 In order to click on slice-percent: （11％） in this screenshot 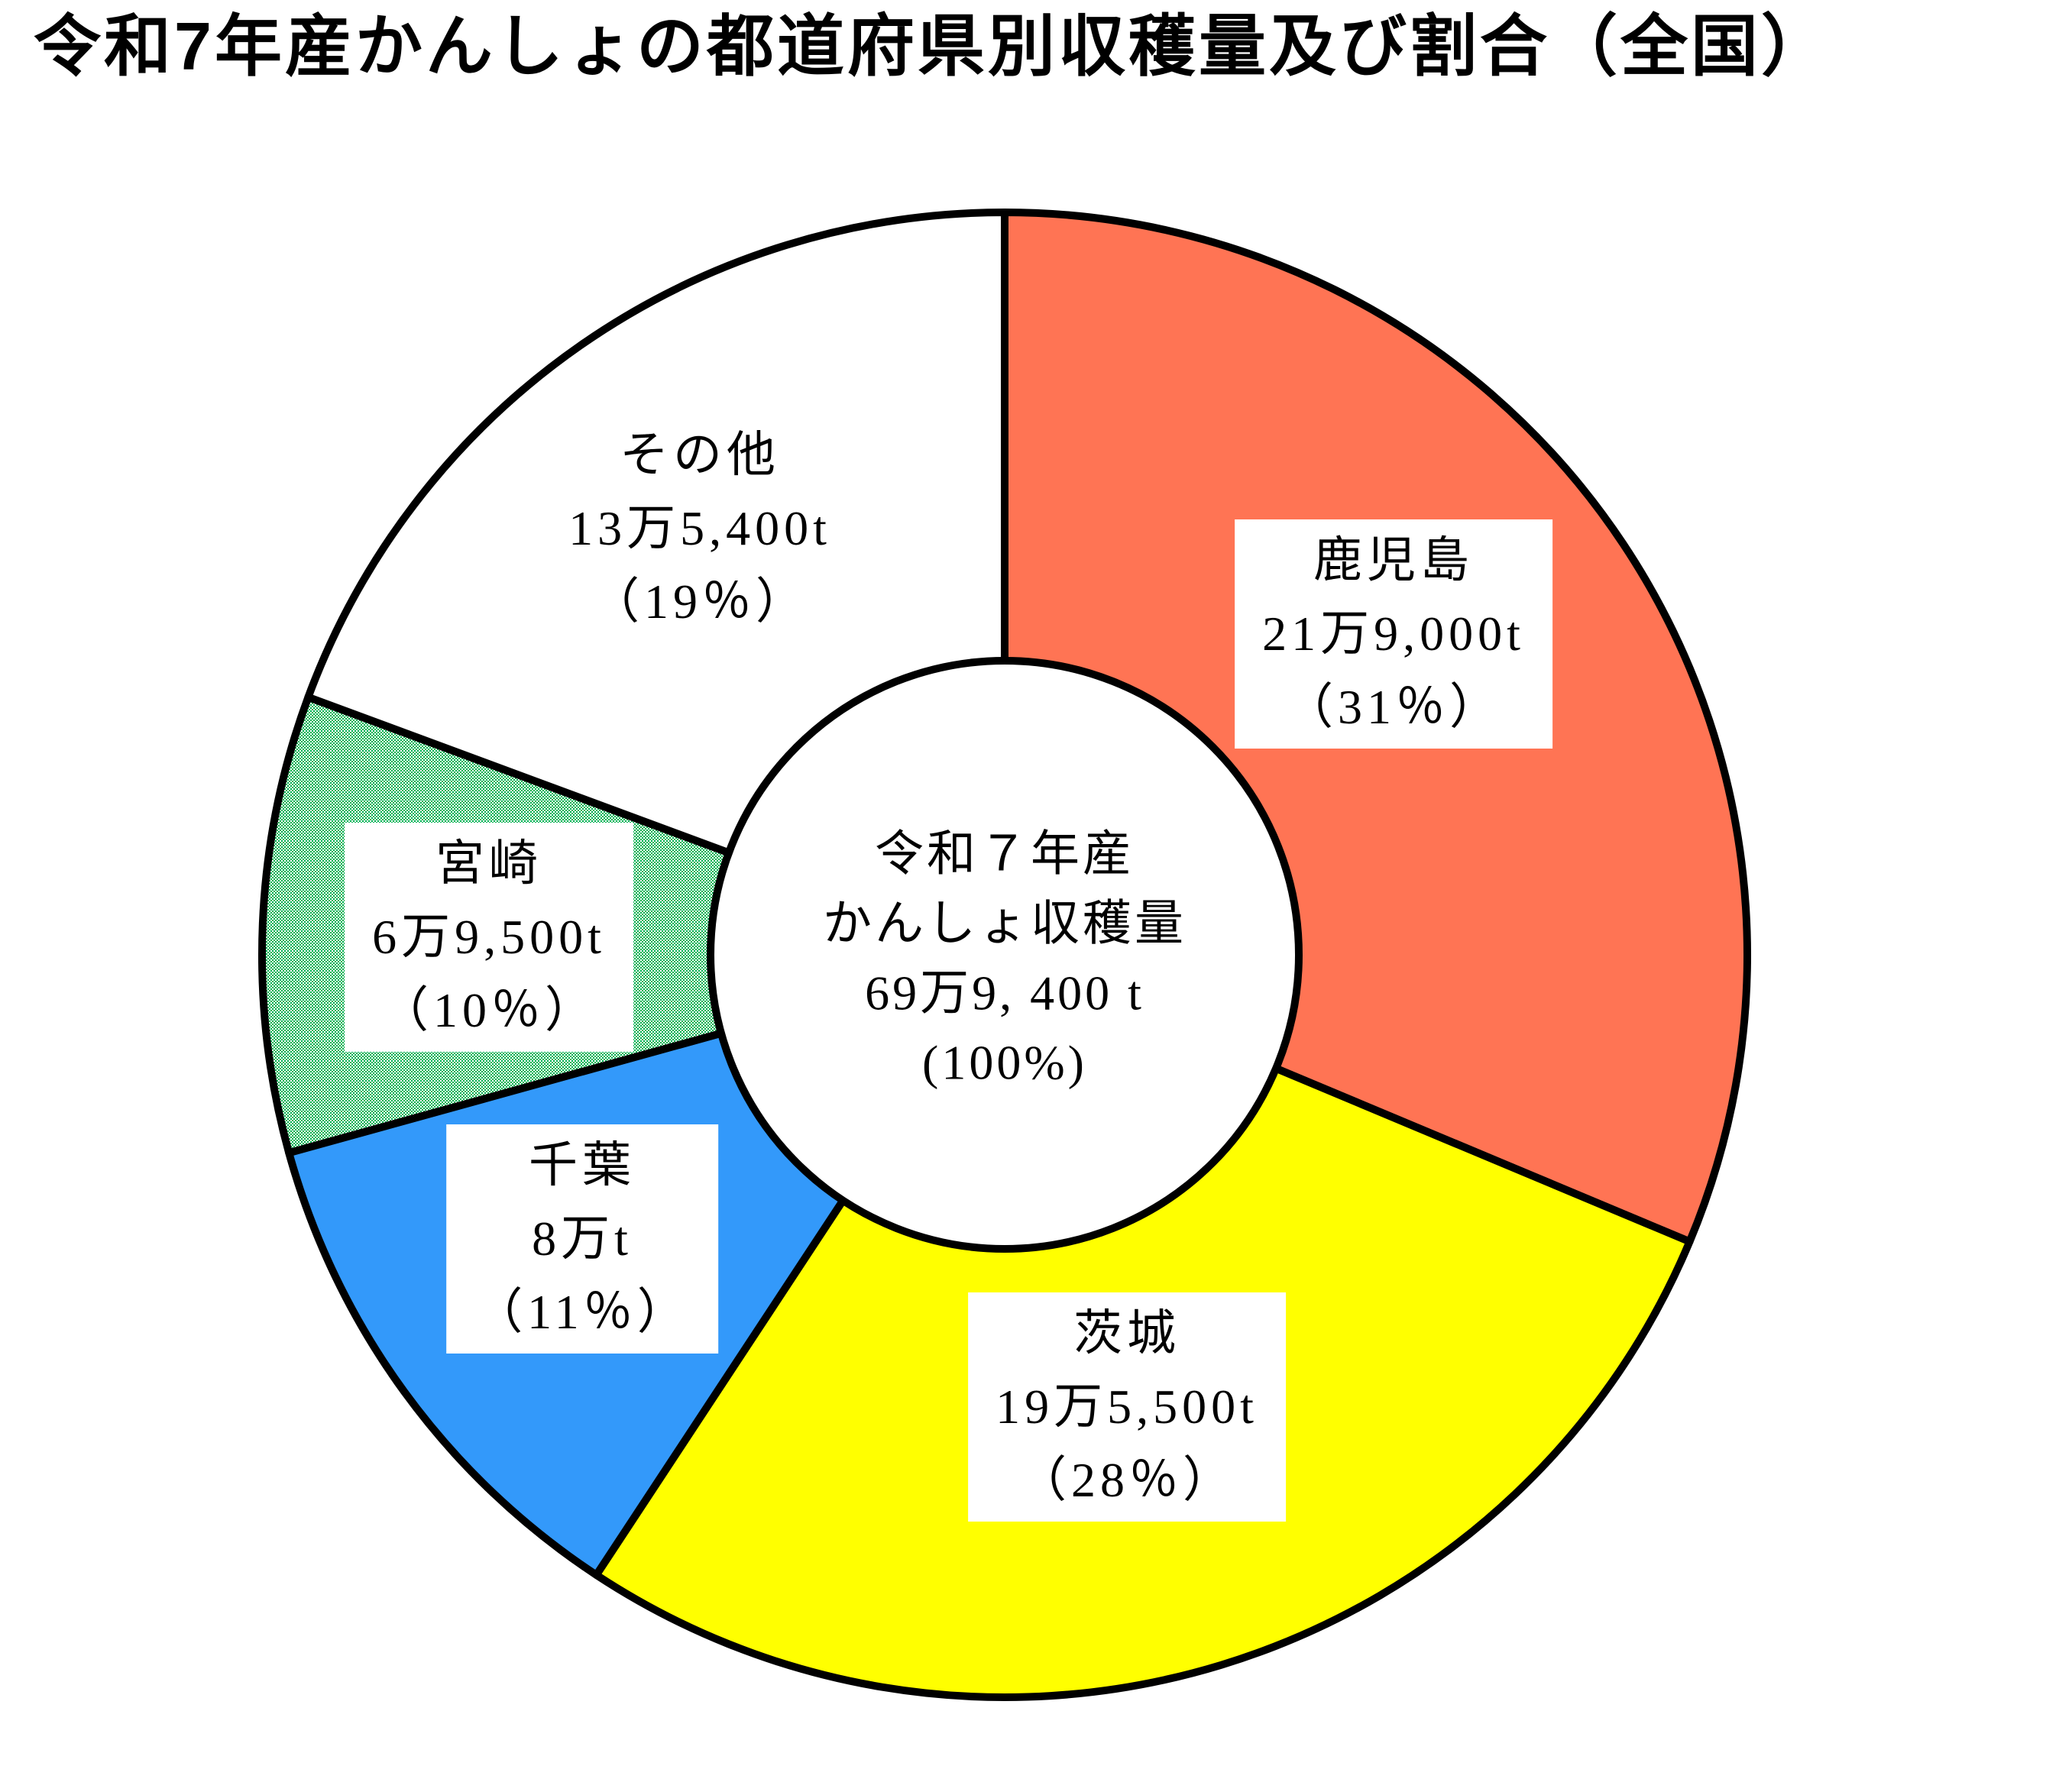, I will do `click(582, 1312)`.